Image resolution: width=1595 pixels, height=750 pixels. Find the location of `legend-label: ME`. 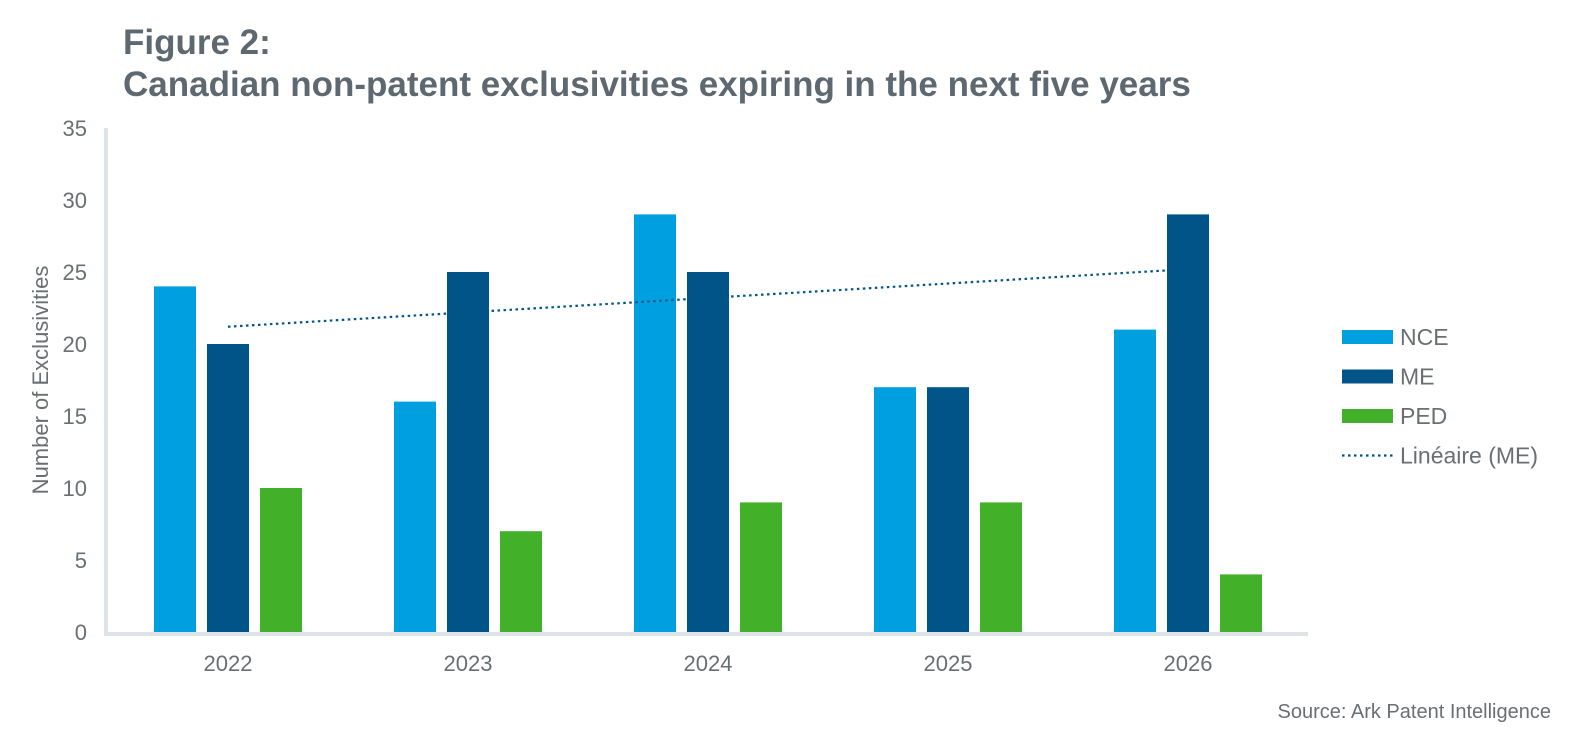

legend-label: ME is located at coordinates (1417, 377).